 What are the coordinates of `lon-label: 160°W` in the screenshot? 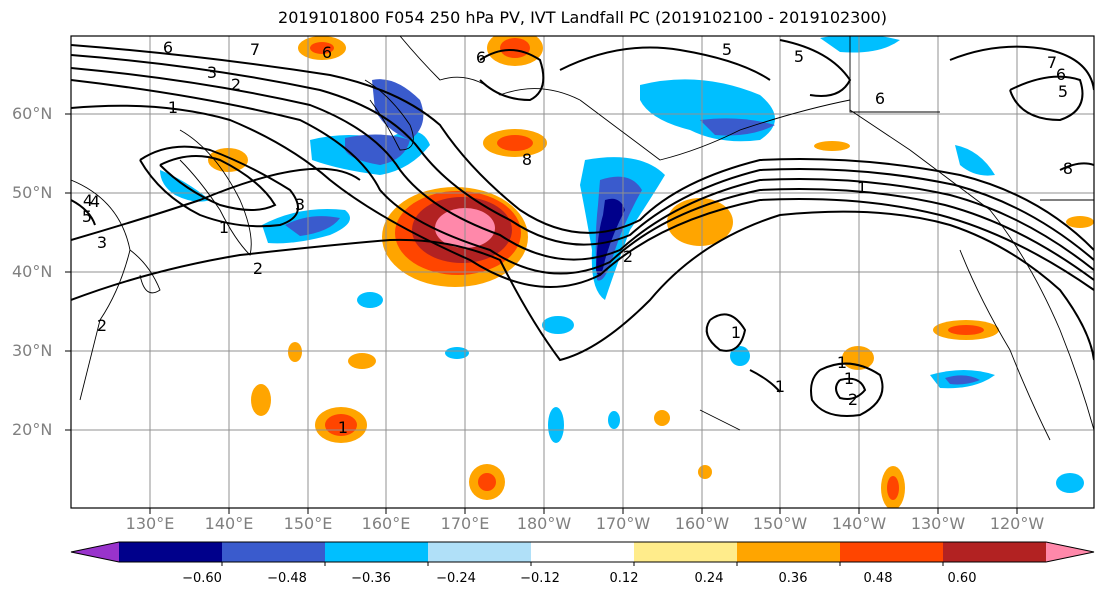 It's located at (702, 523).